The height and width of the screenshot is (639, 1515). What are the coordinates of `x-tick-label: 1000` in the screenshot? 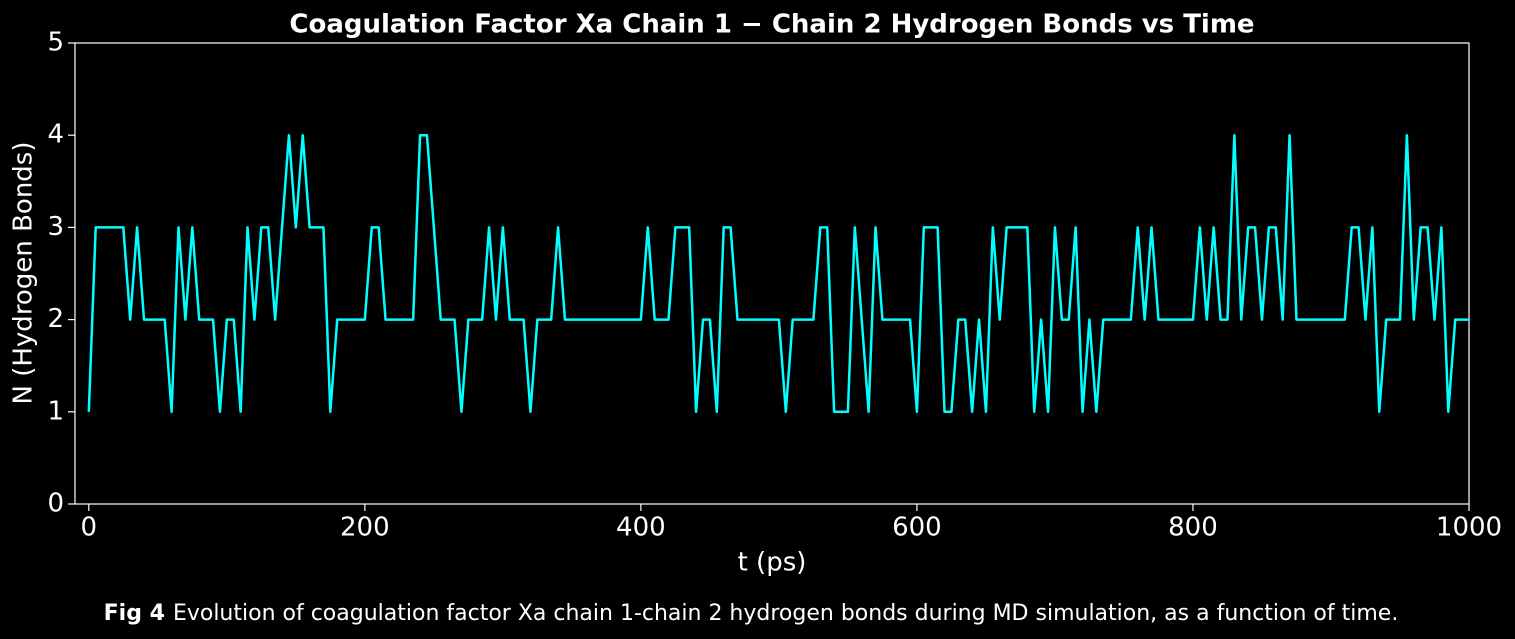 It's located at (1469, 528).